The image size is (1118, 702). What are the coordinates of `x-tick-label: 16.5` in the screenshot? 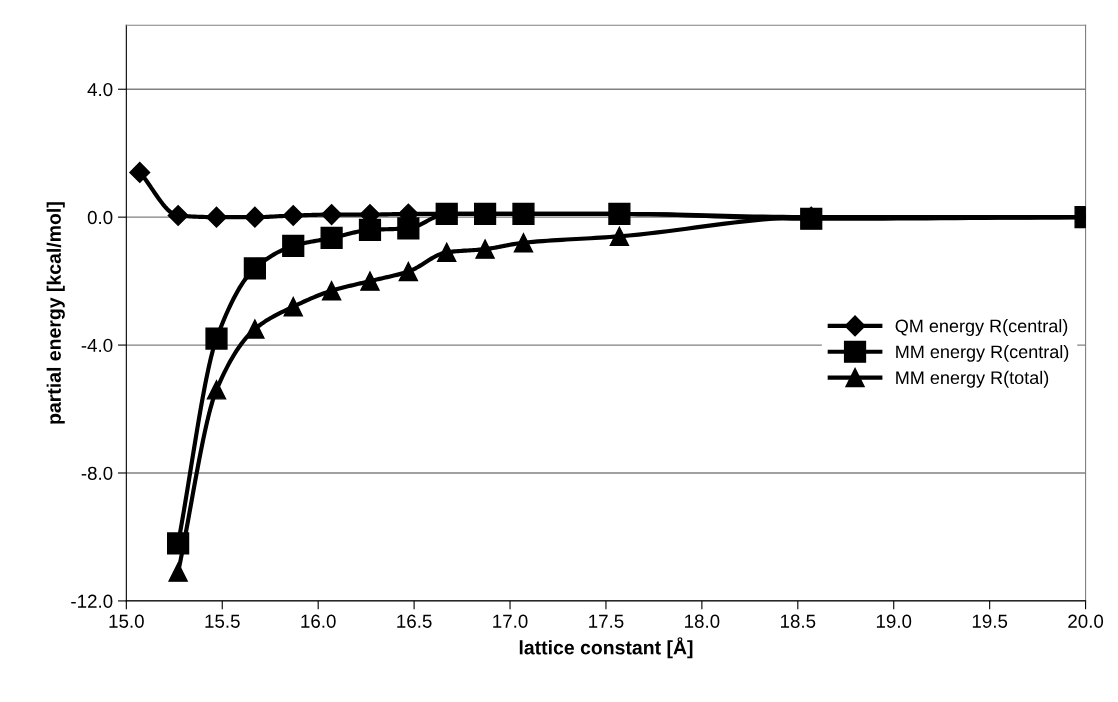 It's located at (414, 621).